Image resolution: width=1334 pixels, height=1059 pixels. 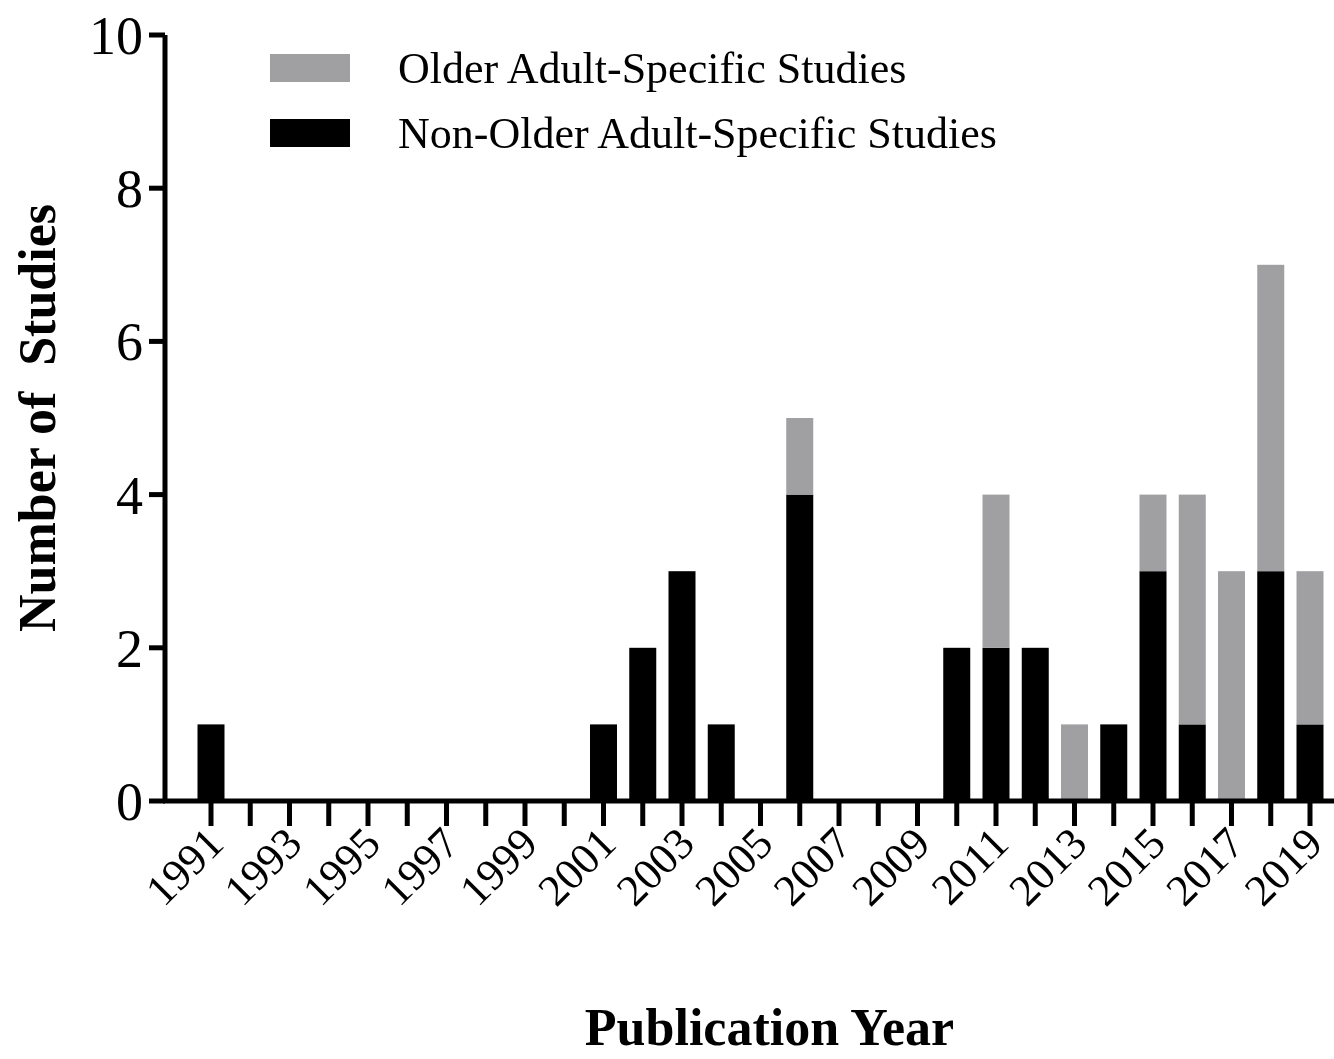 I want to click on y-axis-title: Number of Studies, so click(x=37, y=418).